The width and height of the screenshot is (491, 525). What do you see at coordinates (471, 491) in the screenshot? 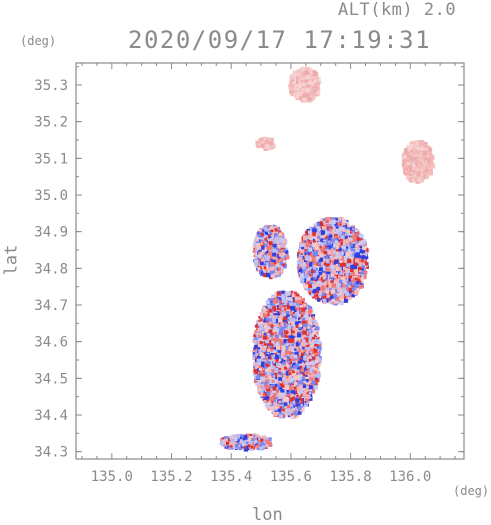
I see `x-unit-label: (deg)` at bounding box center [471, 491].